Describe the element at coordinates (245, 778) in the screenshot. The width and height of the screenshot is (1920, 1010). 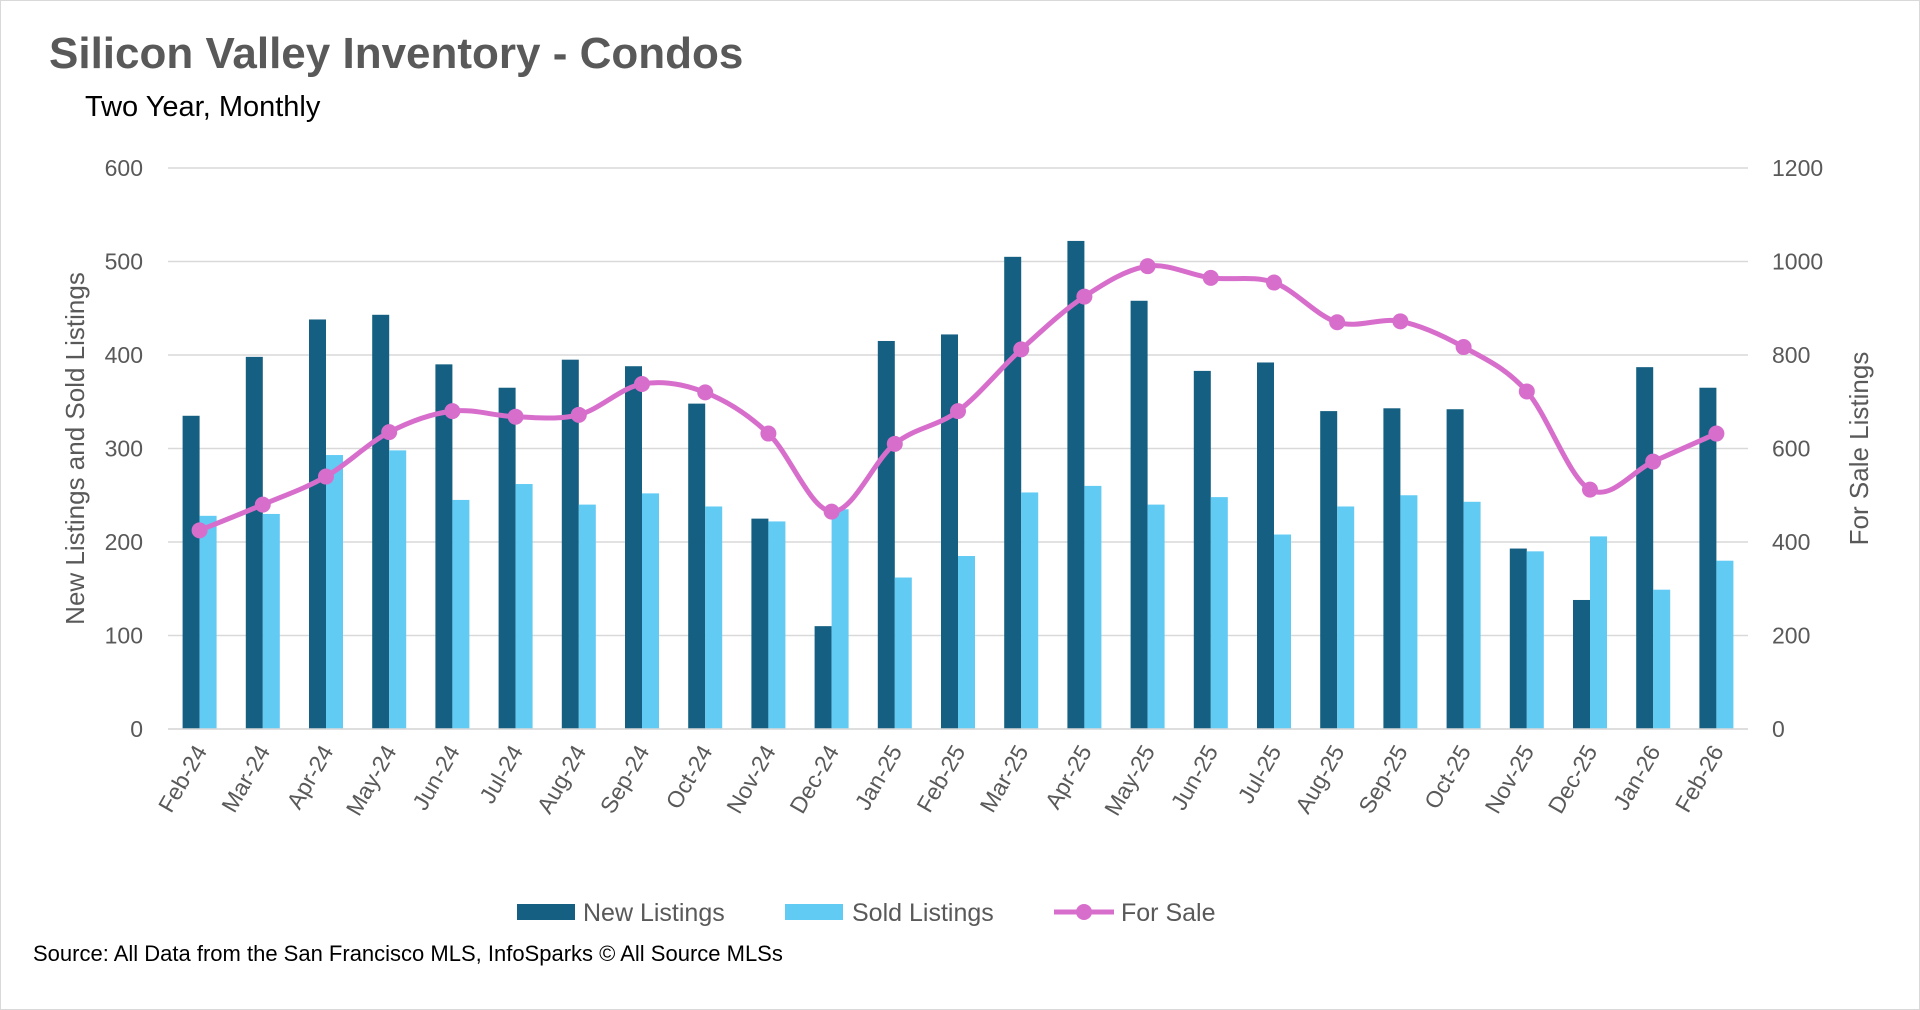
I see `x-tick-label: Mar-24` at that location.